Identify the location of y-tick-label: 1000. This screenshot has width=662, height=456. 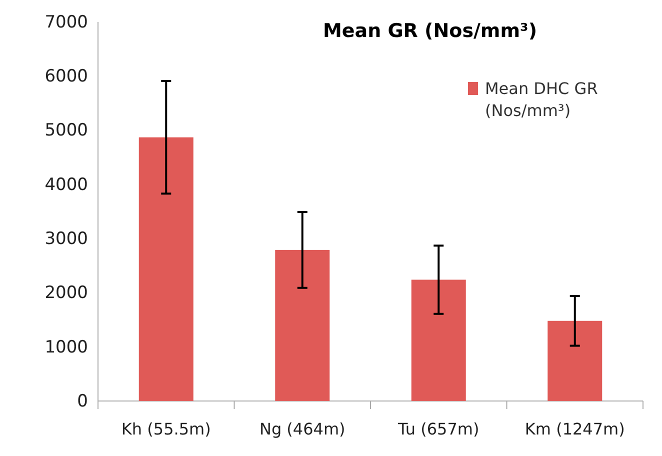
(66, 347).